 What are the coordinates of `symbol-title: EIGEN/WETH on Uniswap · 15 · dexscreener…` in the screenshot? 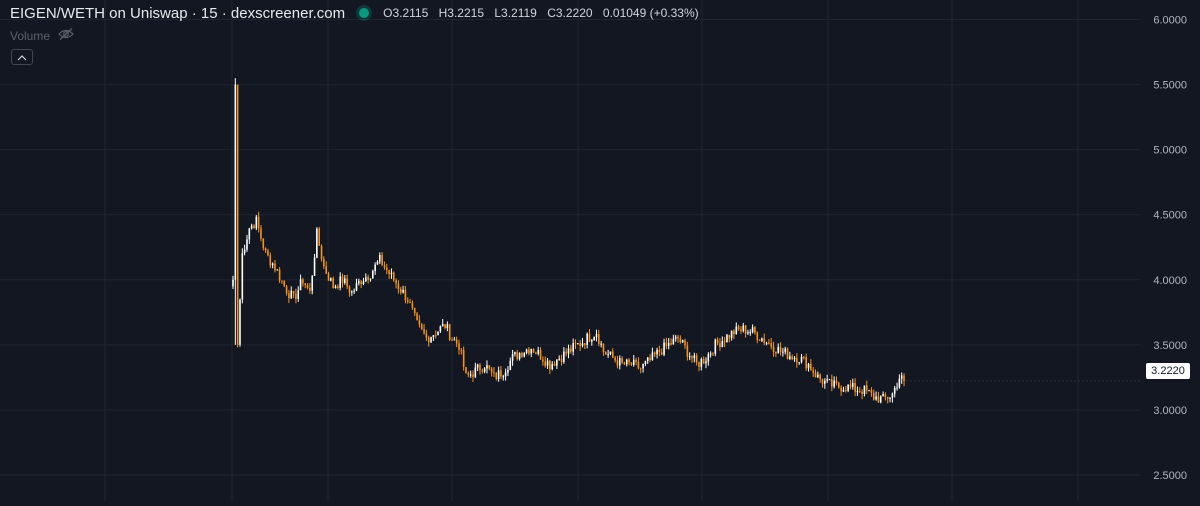 It's located at (178, 13).